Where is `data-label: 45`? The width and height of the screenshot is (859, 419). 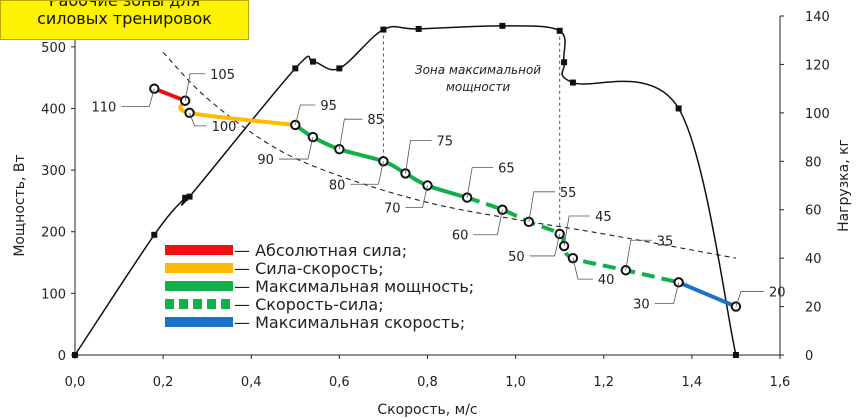
data-label: 45 is located at coordinates (603, 217).